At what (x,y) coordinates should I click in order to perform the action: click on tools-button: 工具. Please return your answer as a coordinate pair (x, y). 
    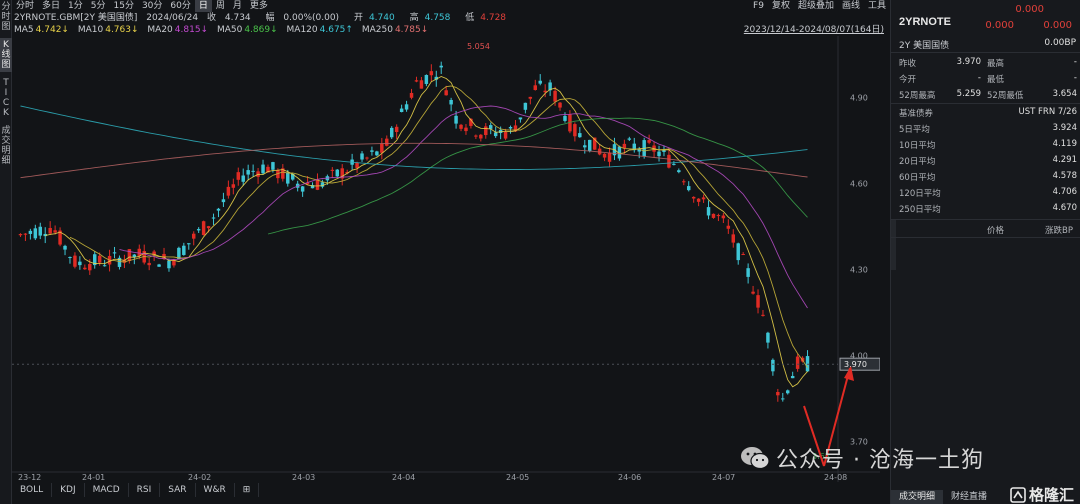
    Looking at the image, I should click on (876, 6).